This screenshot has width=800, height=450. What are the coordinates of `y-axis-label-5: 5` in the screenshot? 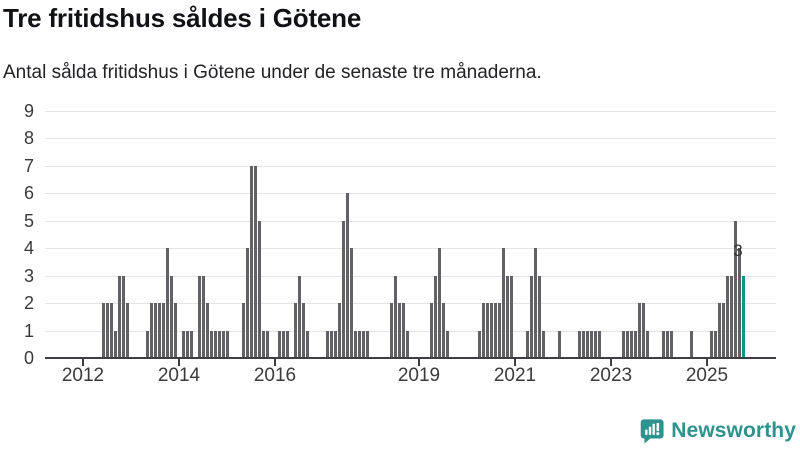 It's located at (28, 221).